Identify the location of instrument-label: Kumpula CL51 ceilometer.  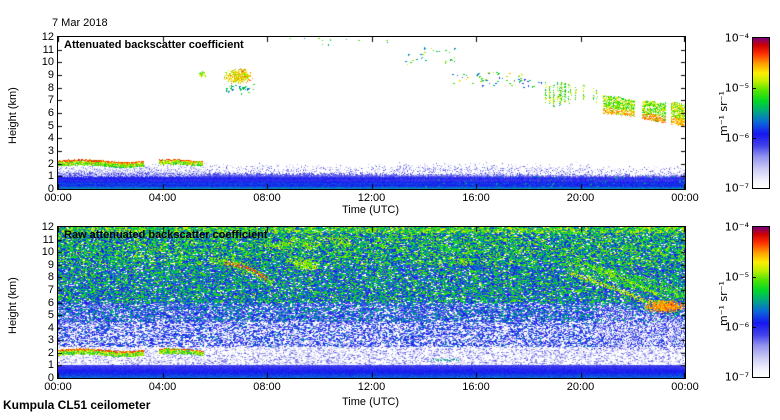
(77, 405).